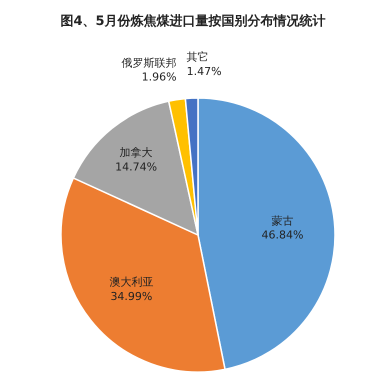 Image resolution: width=386 pixels, height=385 pixels. Describe the element at coordinates (283, 221) in the screenshot. I see `slice-label: 蒙古` at that location.